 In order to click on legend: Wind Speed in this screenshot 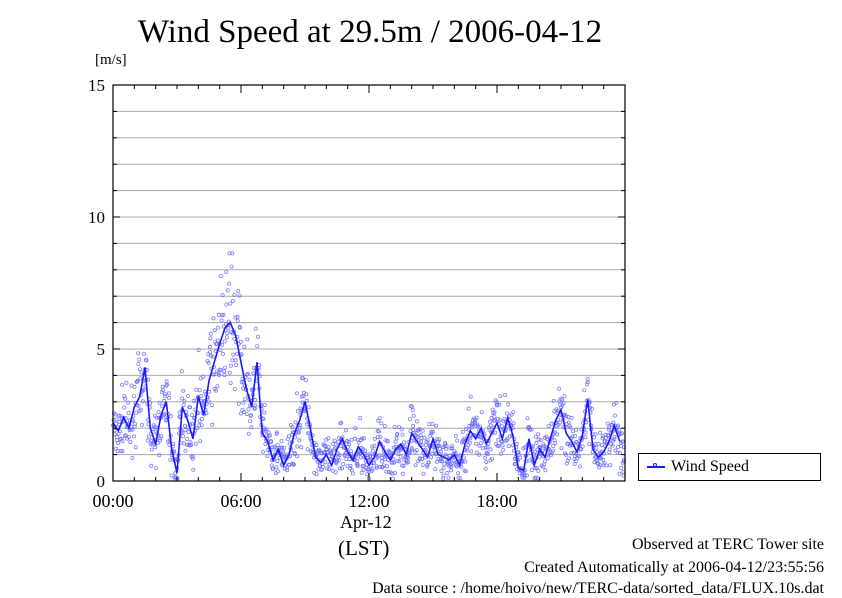, I will do `click(729, 467)`.